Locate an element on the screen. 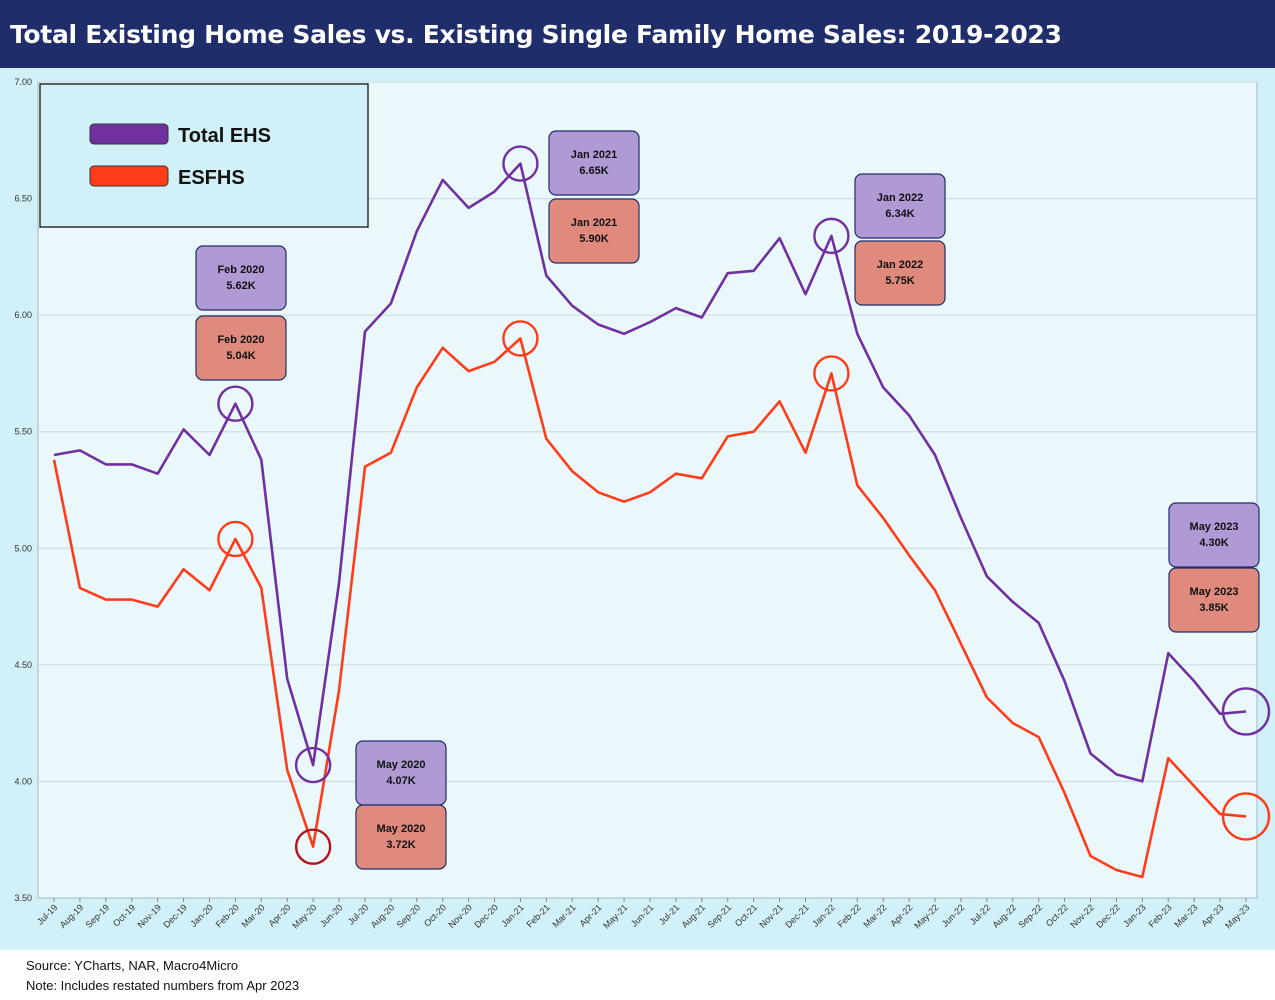  annotation-value: 5.75K is located at coordinates (899, 281).